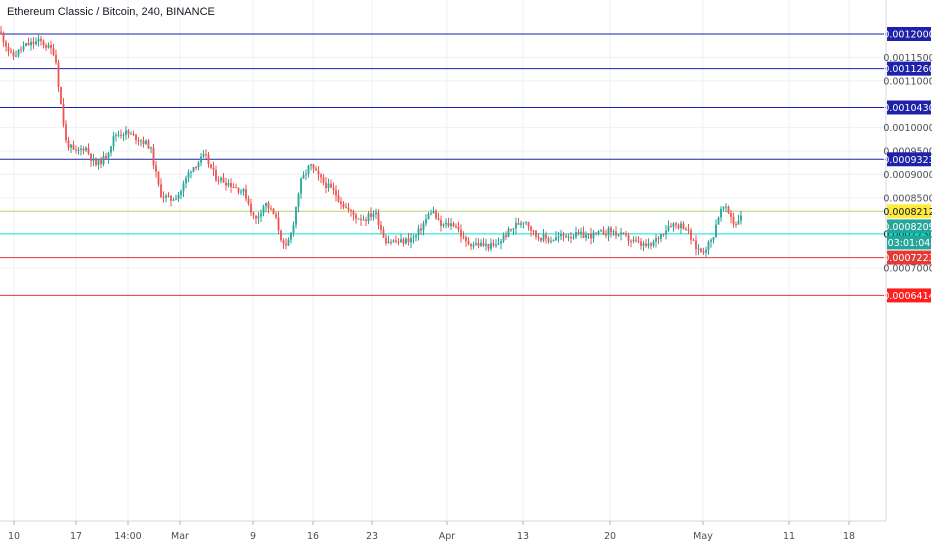 This screenshot has width=932, height=550. I want to click on chart-symbol-header: Ethereum Classic / Bitcoin, 240, BINANCE, so click(111, 12).